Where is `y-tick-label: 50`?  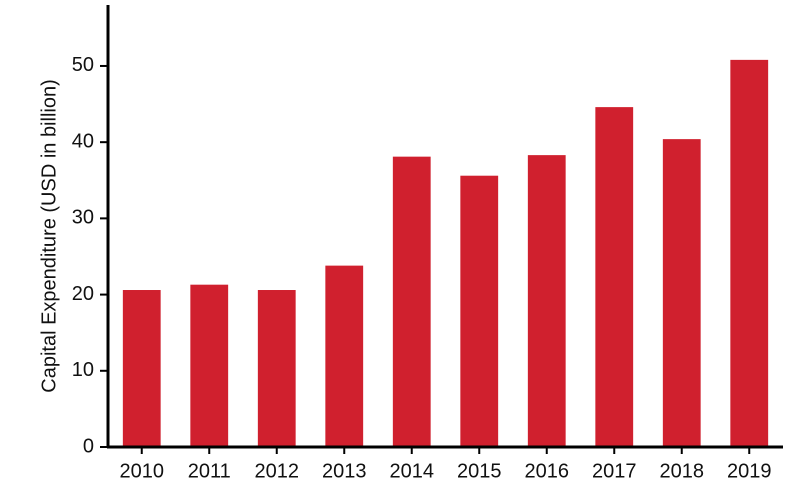 y-tick-label: 50 is located at coordinates (83, 65).